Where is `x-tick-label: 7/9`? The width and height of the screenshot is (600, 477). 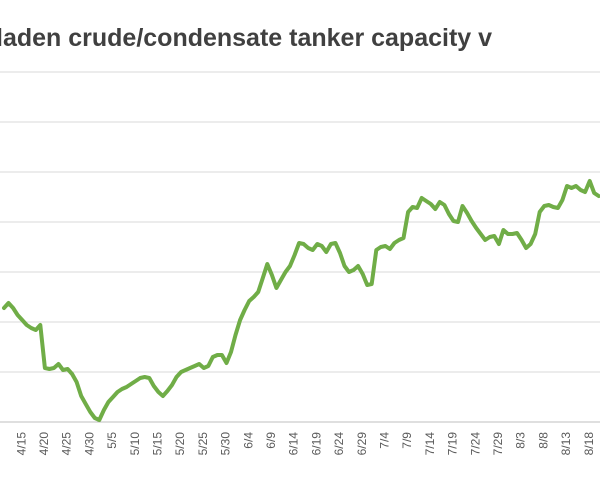
x-tick-label: 7/9 is located at coordinates (407, 440).